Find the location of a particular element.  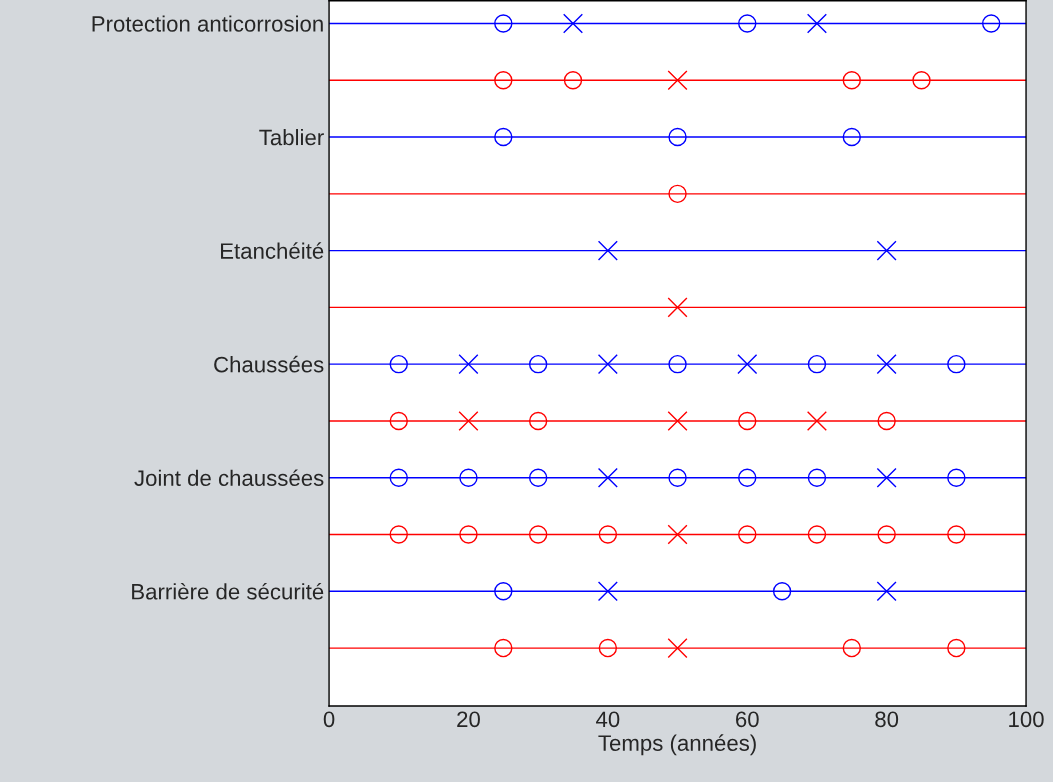

y-tick-label: Joint de chaussées is located at coordinates (229, 477).